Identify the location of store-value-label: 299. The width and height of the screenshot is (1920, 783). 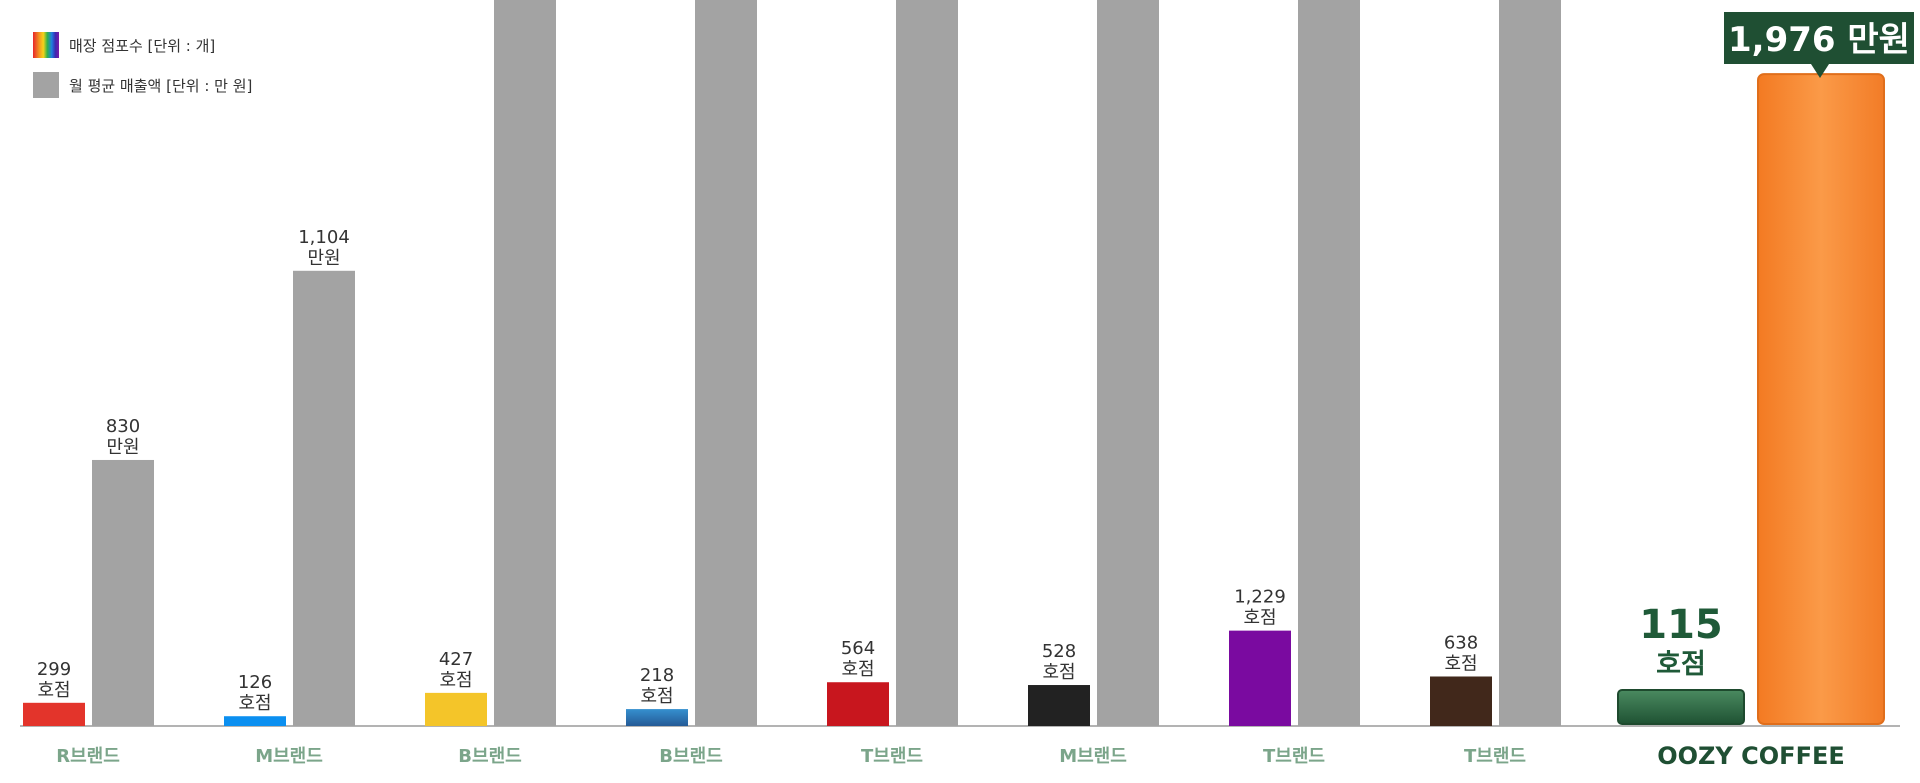
(54, 669).